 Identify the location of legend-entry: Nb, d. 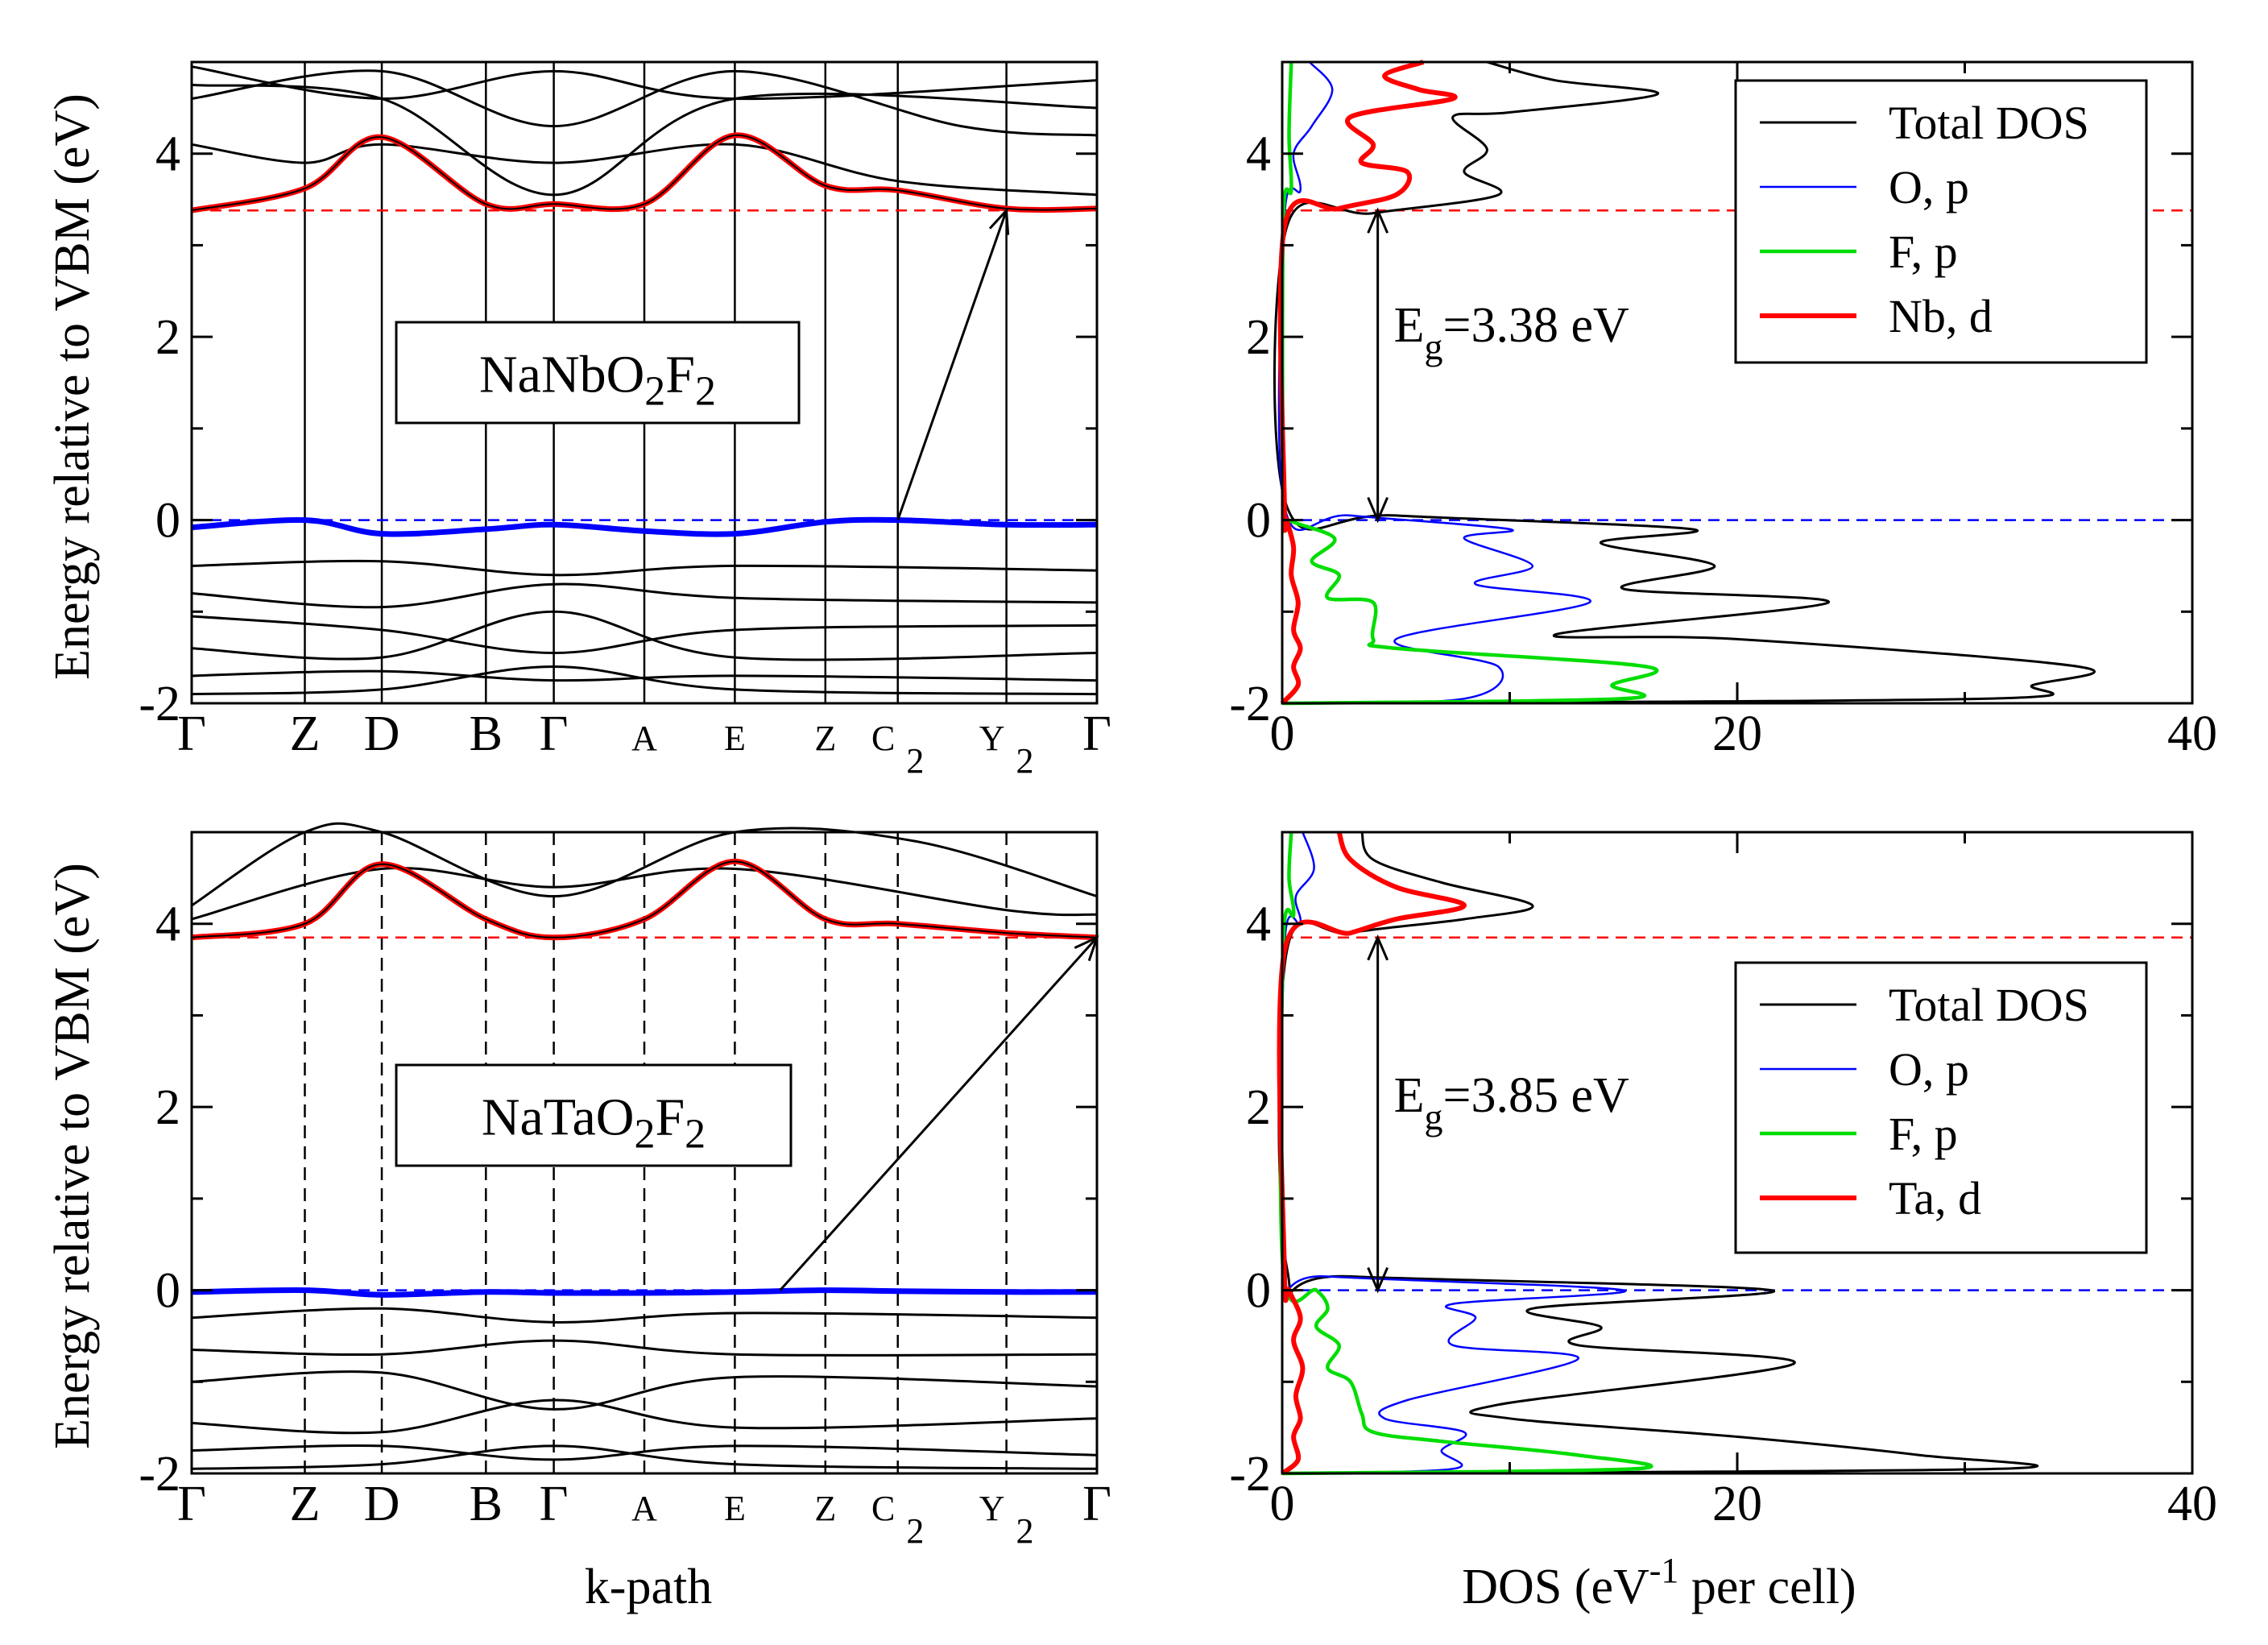
(1941, 316).